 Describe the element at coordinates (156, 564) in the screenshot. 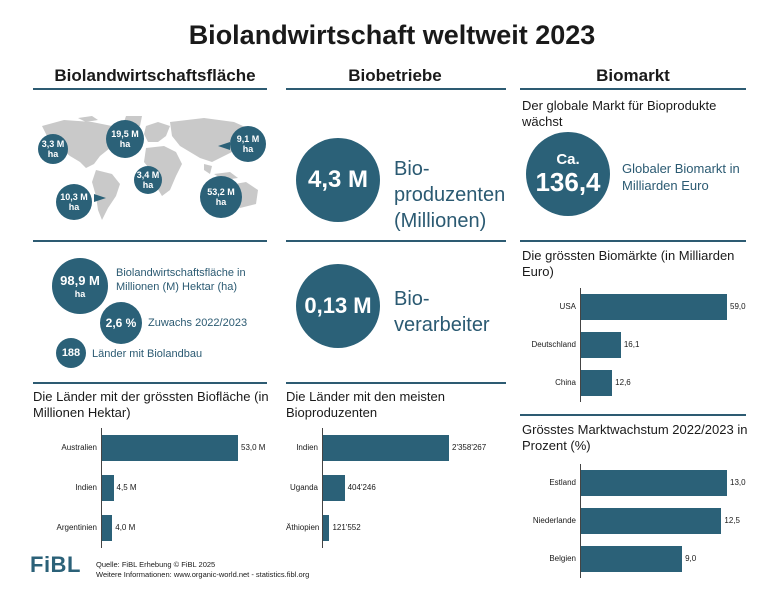

I see `footer-line: Quelle: FiBL Erhebung © FiBL 2025` at that location.